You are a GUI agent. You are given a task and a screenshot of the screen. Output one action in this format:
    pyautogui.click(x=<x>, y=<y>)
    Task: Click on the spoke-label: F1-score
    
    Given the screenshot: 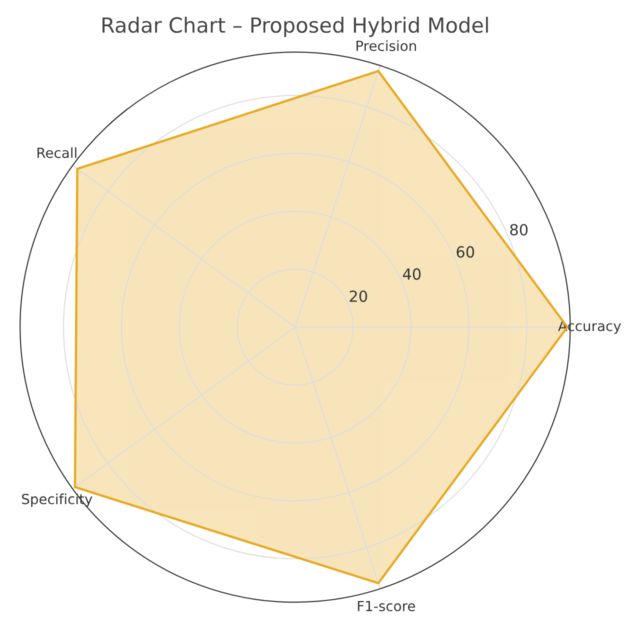 What is the action you would take?
    pyautogui.click(x=387, y=606)
    